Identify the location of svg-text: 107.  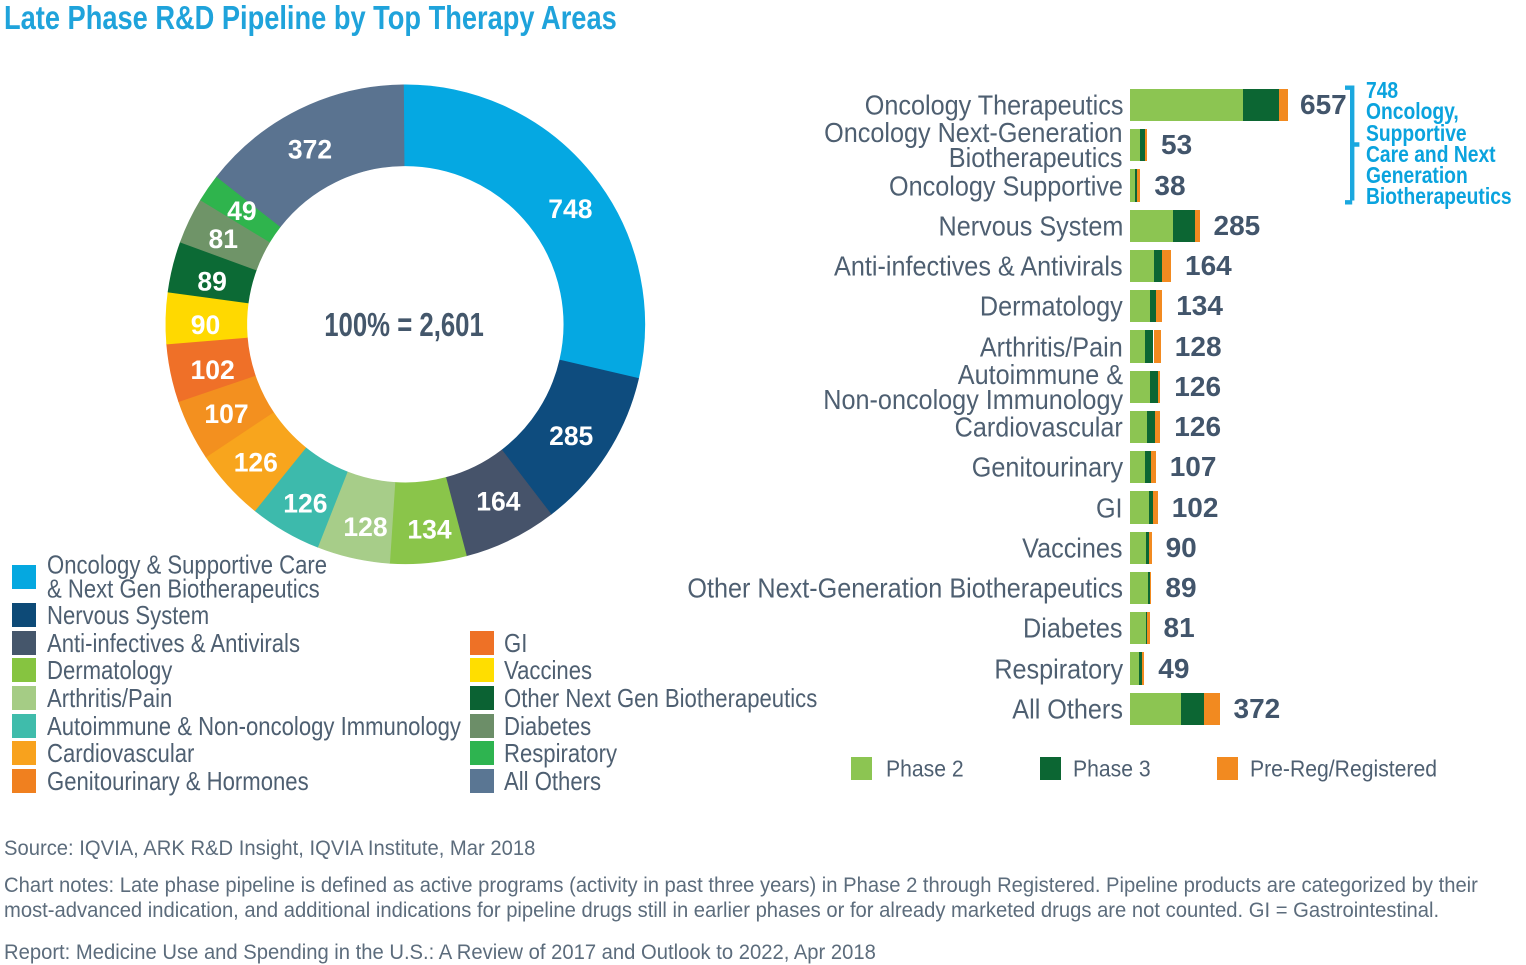
(226, 414).